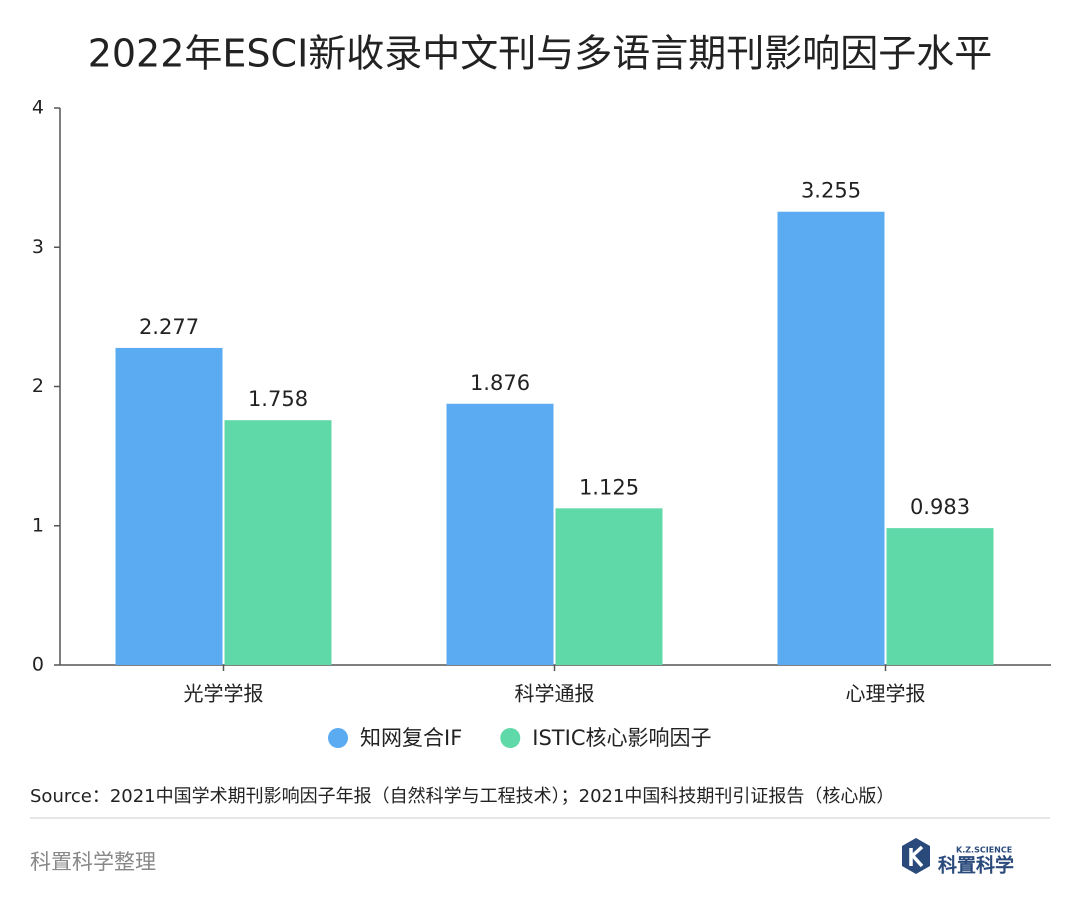  Describe the element at coordinates (500, 383) in the screenshot. I see `value-label: 1.876` at that location.